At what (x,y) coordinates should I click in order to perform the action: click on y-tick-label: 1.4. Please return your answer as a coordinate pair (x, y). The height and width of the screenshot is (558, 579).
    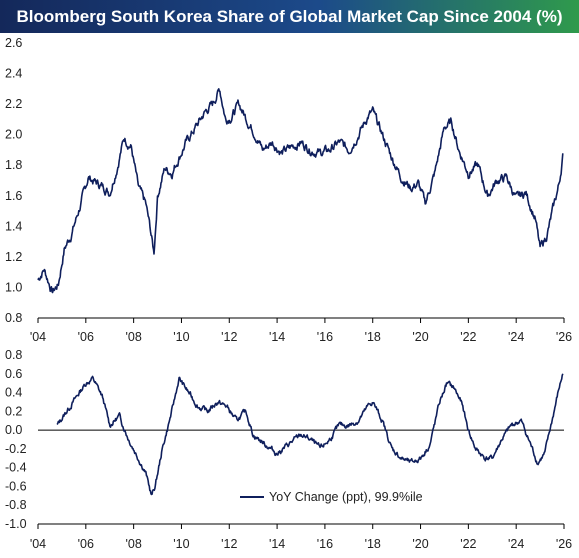
    Looking at the image, I should click on (13, 226).